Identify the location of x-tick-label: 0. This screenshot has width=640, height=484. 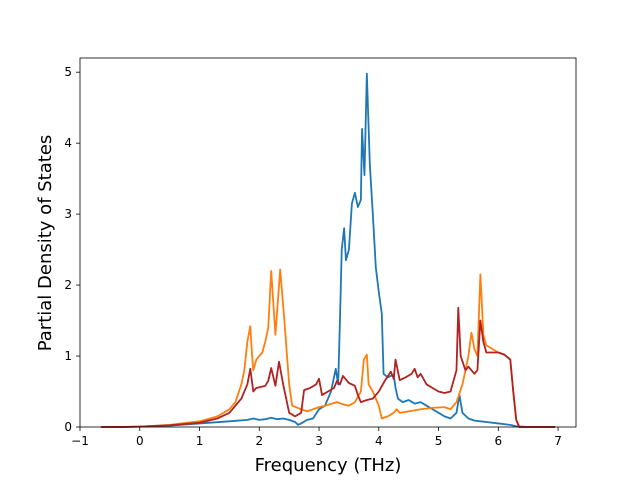
(140, 441).